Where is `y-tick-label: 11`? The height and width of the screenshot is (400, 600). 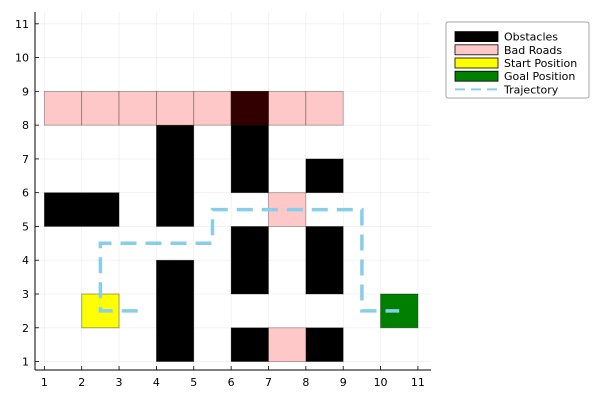 y-tick-label: 11 is located at coordinates (22, 24).